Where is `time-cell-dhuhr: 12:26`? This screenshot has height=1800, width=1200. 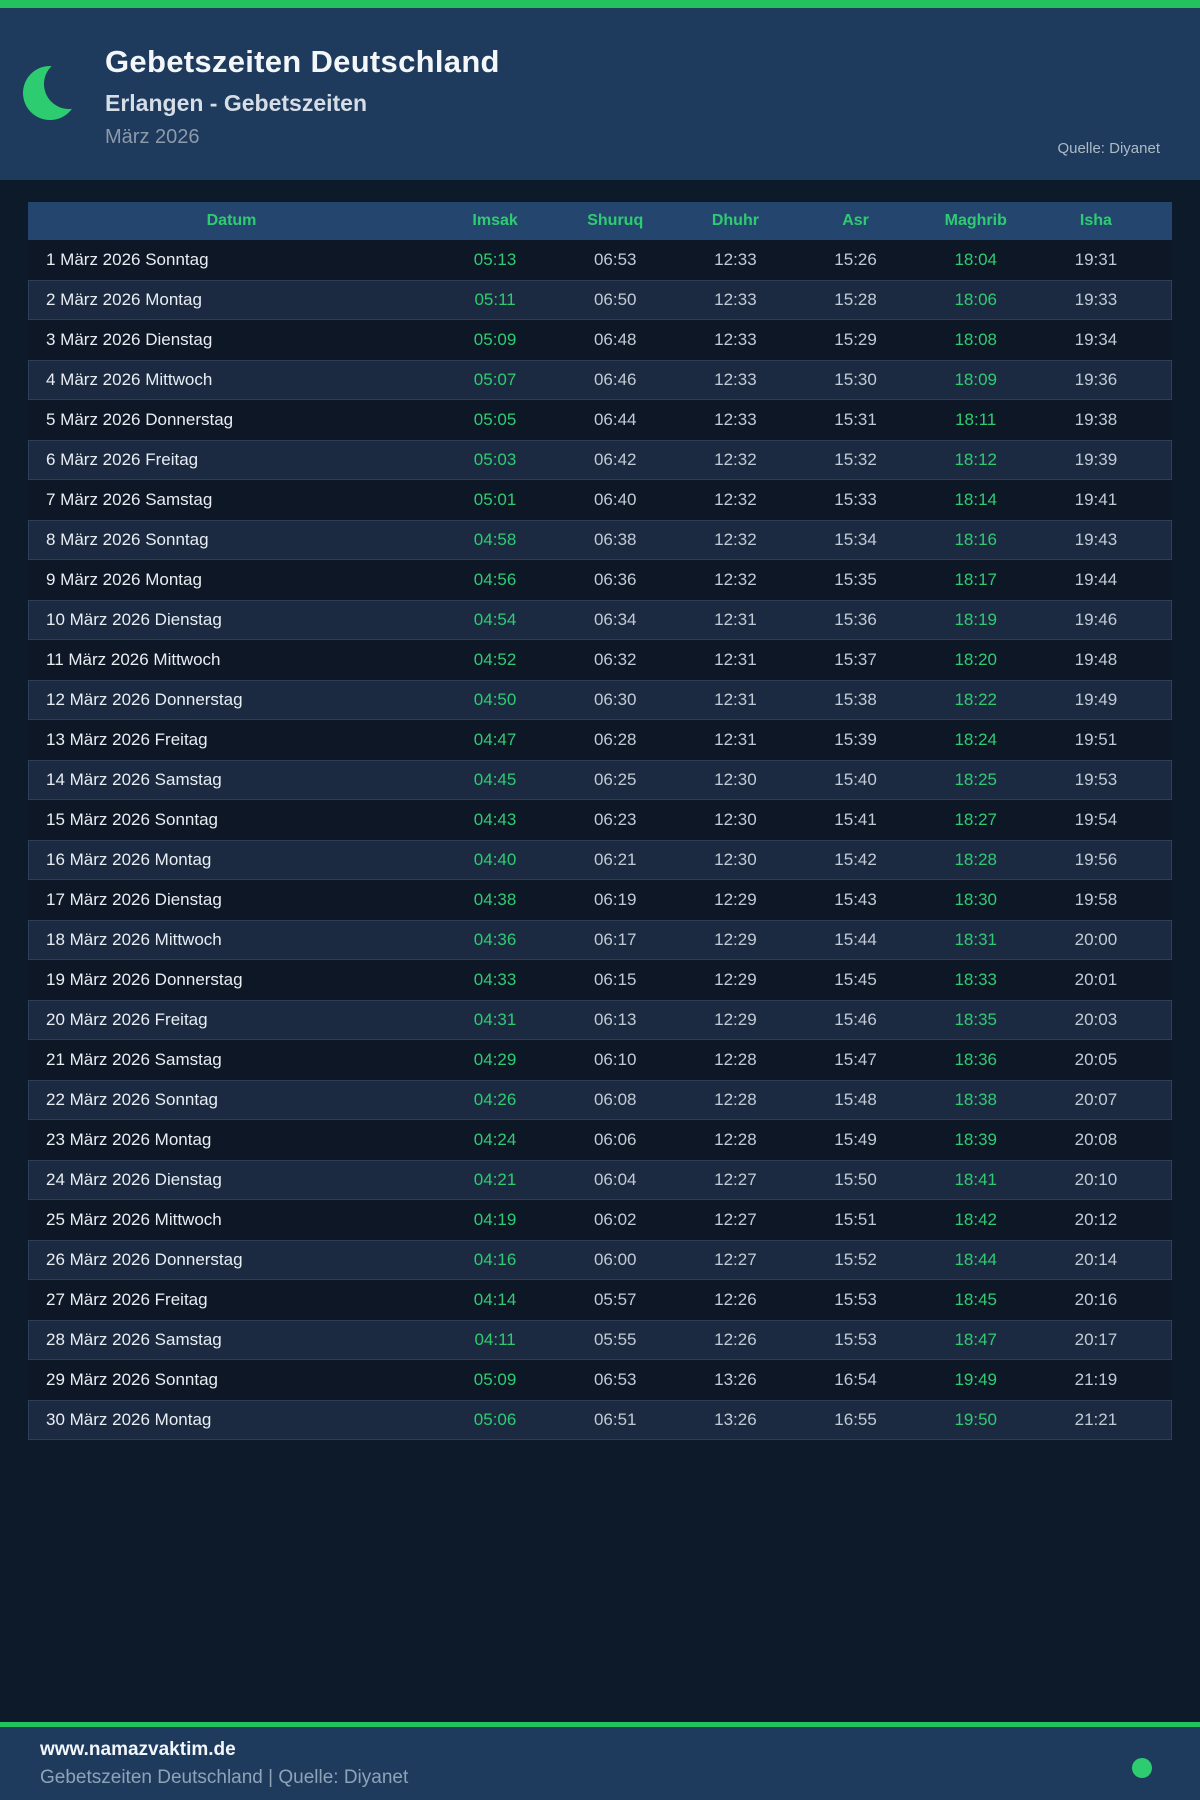
time-cell-dhuhr: 12:26 is located at coordinates (735, 1339).